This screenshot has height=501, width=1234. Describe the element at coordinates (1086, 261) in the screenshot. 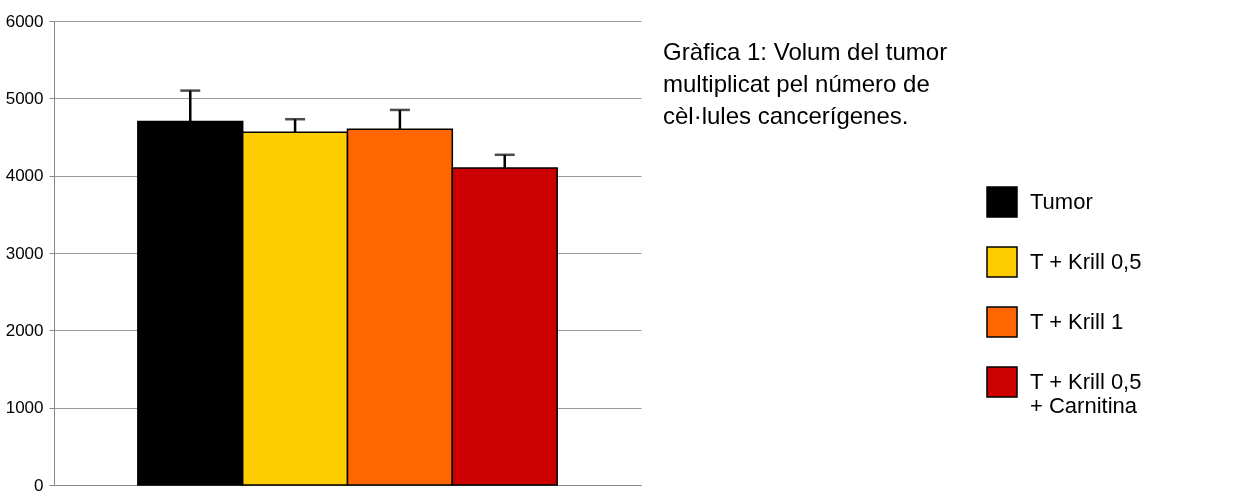

I see `legend-label: T + Krill 0,5` at that location.